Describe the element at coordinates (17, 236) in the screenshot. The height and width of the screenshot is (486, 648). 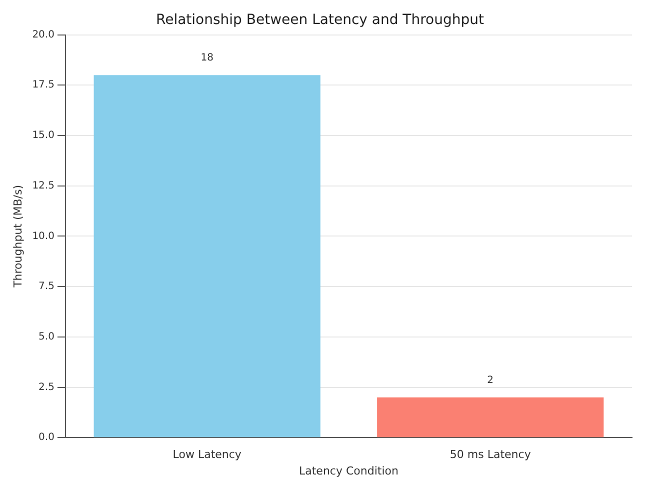
I see `y-axis-title: Throughput (MB/s)` at that location.